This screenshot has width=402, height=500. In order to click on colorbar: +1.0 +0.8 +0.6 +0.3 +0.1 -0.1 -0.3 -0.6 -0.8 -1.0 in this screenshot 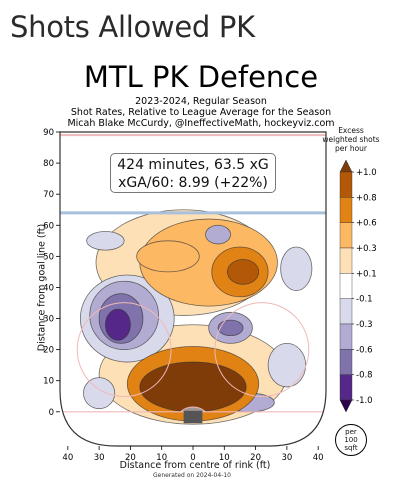, I will do `click(358, 286)`.